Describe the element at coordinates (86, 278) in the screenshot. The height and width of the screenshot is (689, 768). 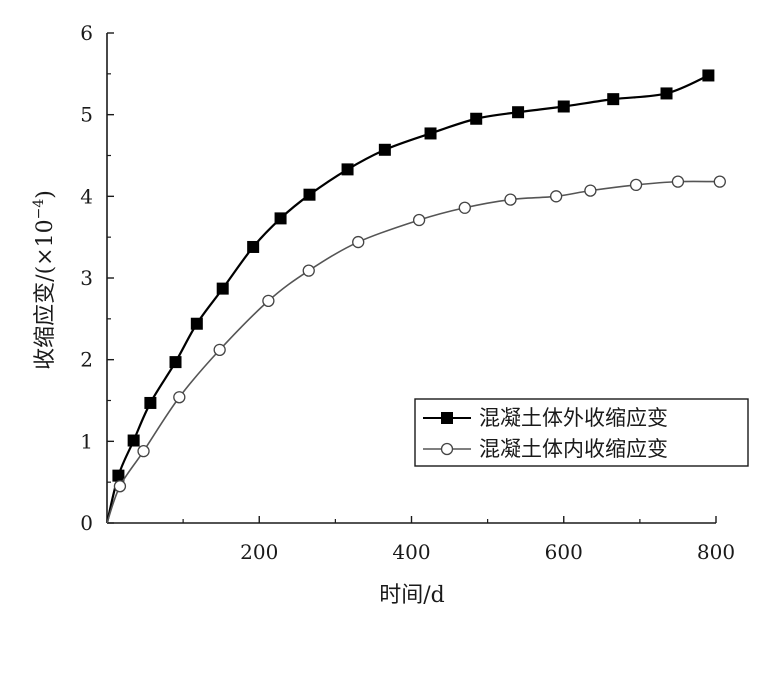
I see `y-tick-label: 3` at that location.